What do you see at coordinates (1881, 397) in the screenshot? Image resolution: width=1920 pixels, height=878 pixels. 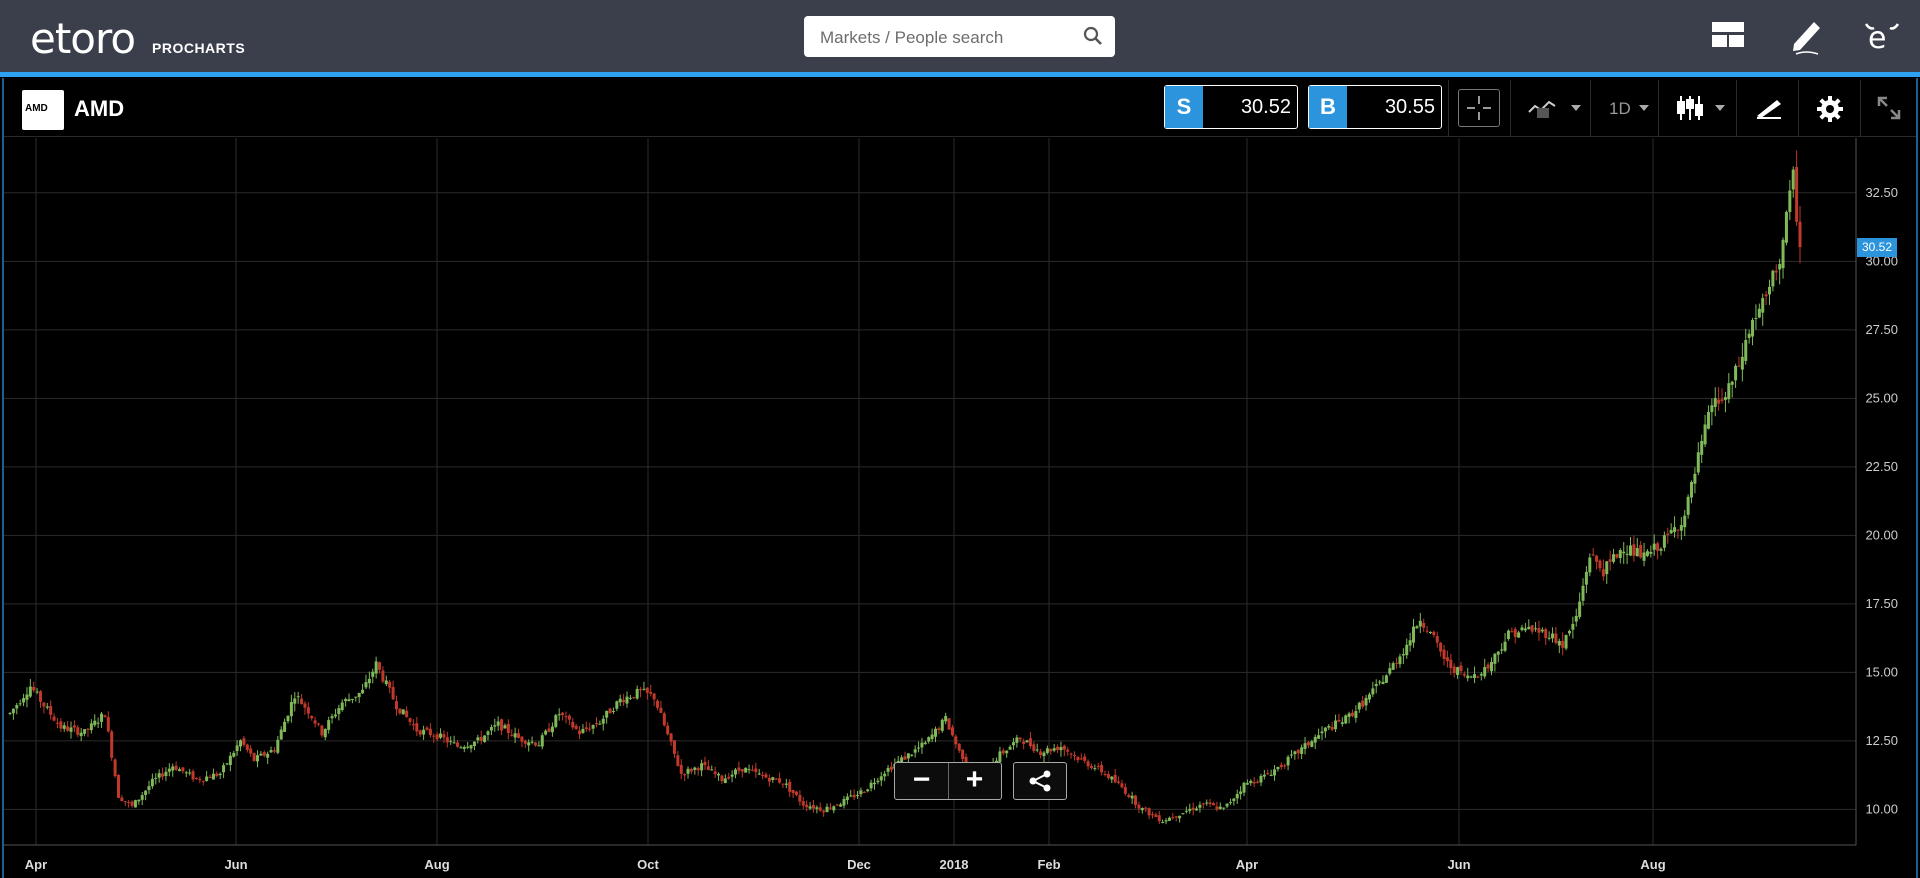 I see `price-tick-label: 25.00` at bounding box center [1881, 397].